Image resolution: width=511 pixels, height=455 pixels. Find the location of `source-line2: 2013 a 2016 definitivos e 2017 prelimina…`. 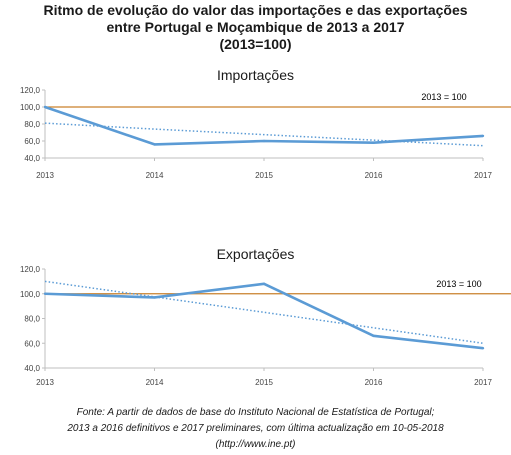

source-line2: 2013 a 2016 definitivos e 2017 prelimina… is located at coordinates (255, 428).